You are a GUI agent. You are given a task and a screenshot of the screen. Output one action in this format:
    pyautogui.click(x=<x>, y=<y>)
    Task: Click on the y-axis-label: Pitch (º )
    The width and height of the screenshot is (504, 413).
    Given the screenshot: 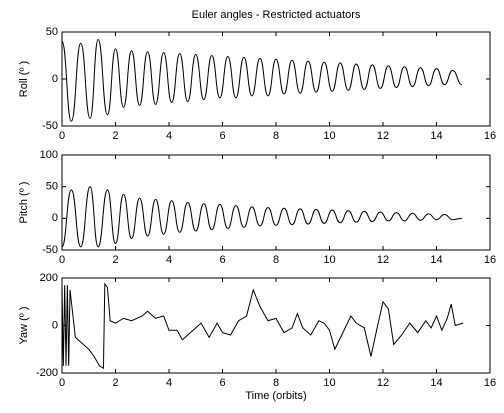 What is the action you would take?
    pyautogui.click(x=24, y=203)
    